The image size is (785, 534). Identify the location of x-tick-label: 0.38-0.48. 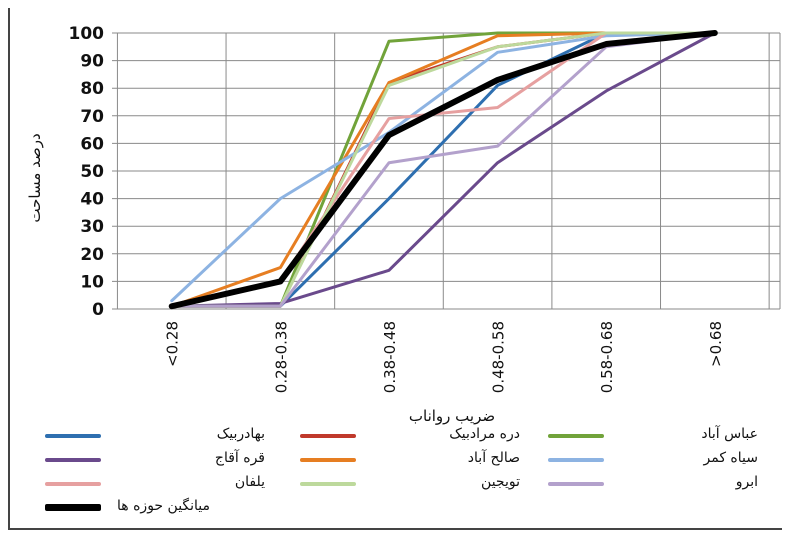
(390, 357).